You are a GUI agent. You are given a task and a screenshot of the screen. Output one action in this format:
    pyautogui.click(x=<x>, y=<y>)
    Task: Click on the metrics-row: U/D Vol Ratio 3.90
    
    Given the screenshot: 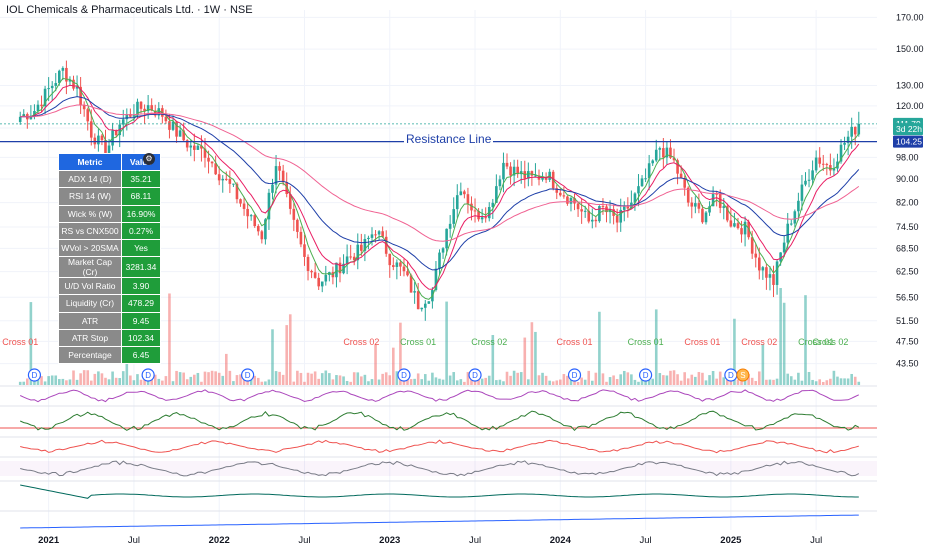 What is the action you would take?
    pyautogui.click(x=109, y=286)
    